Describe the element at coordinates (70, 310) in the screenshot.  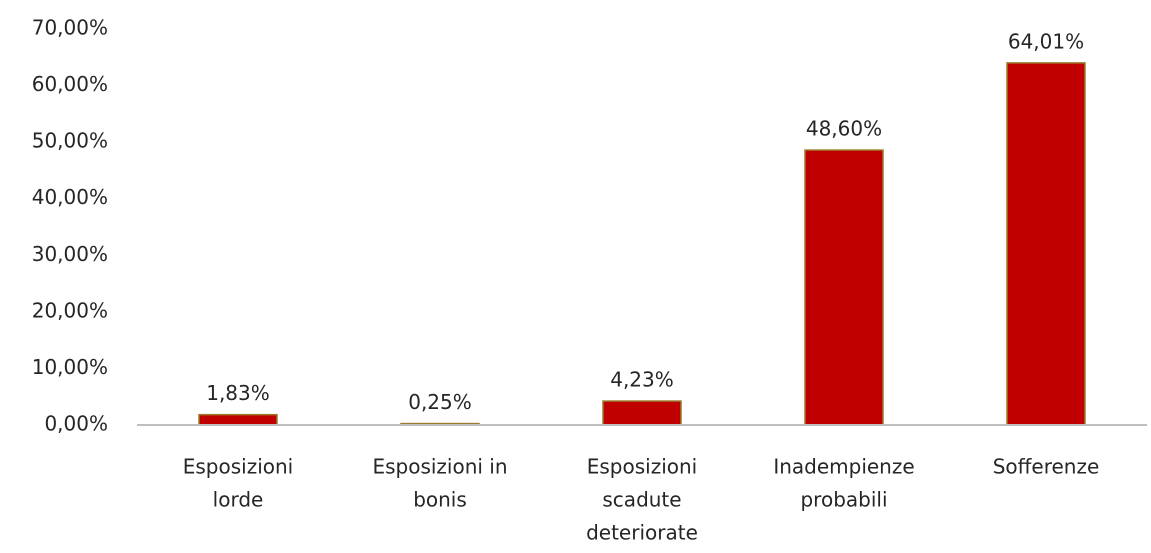
I see `y-tick-label: 20,00%` at that location.